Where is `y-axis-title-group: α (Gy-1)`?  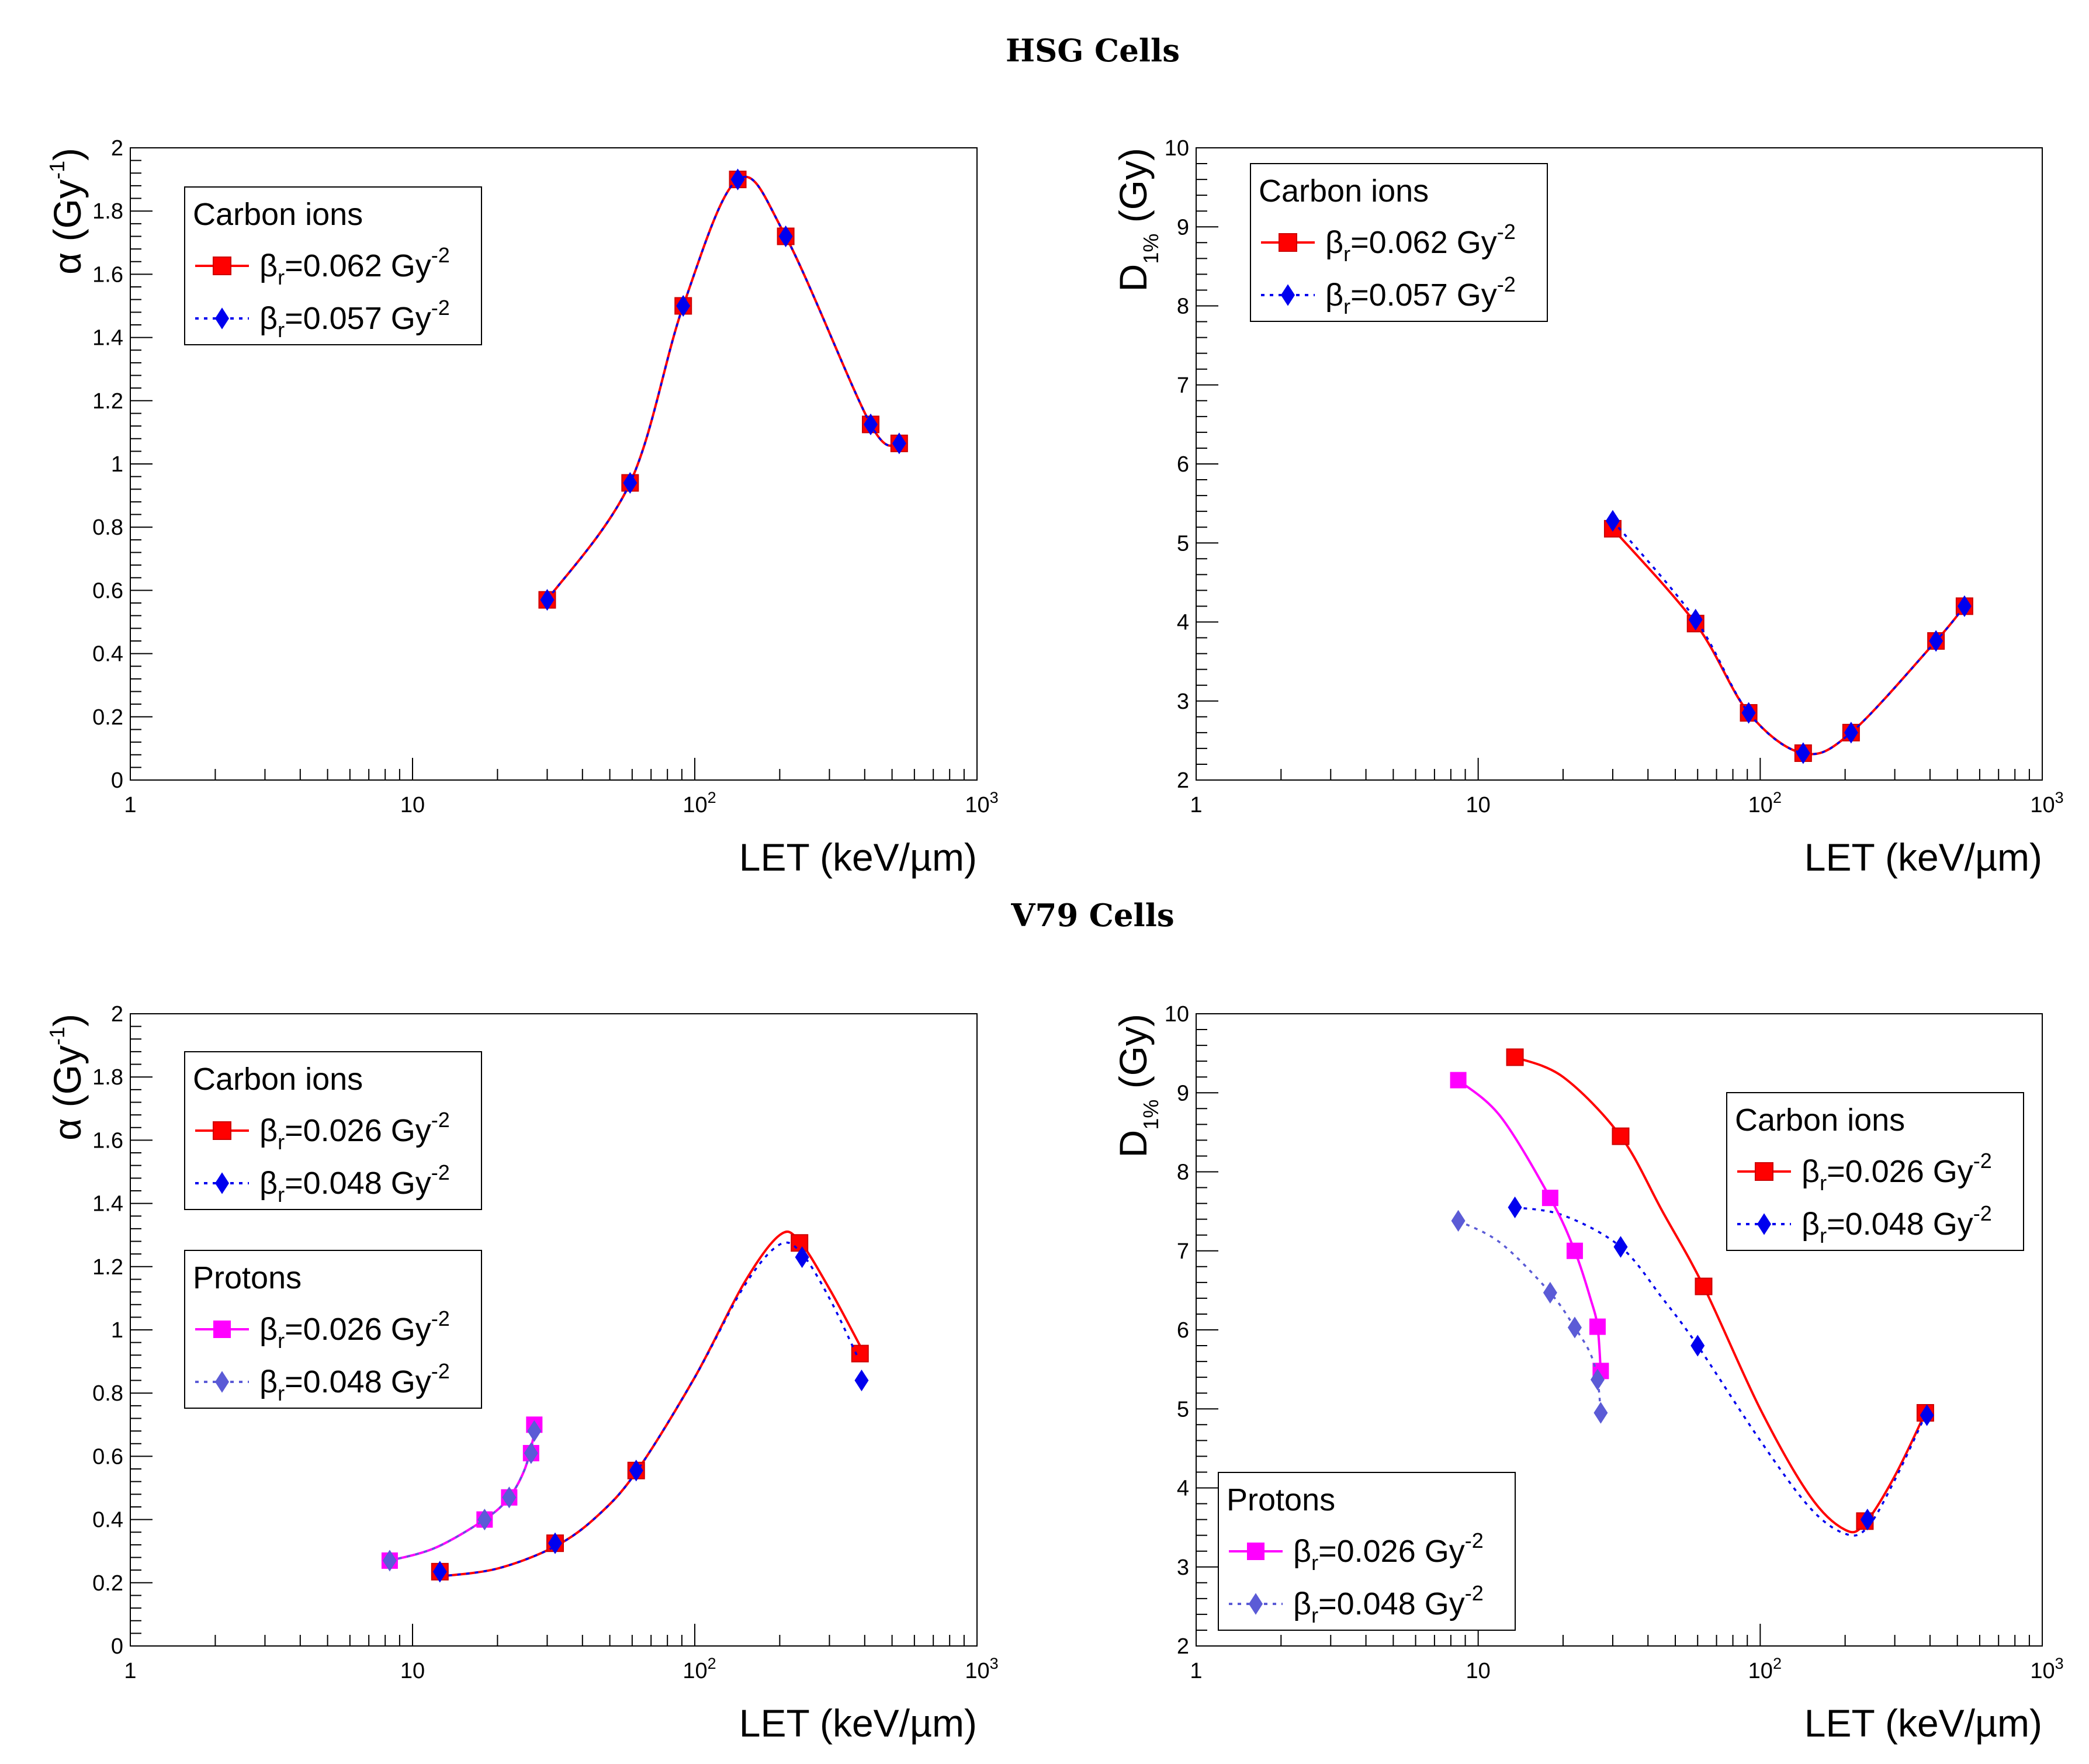
y-axis-title-group: α (Gy-1) is located at coordinates (67, 1077).